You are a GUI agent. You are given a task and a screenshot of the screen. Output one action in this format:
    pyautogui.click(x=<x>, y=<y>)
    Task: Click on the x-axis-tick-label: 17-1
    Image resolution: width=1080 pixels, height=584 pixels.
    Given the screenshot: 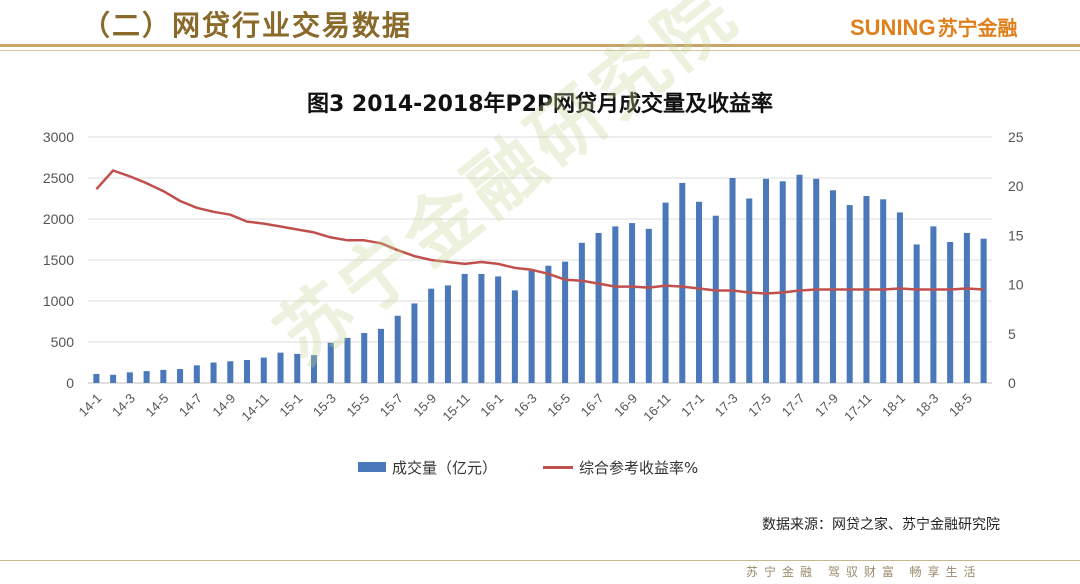 What is the action you would take?
    pyautogui.click(x=692, y=405)
    